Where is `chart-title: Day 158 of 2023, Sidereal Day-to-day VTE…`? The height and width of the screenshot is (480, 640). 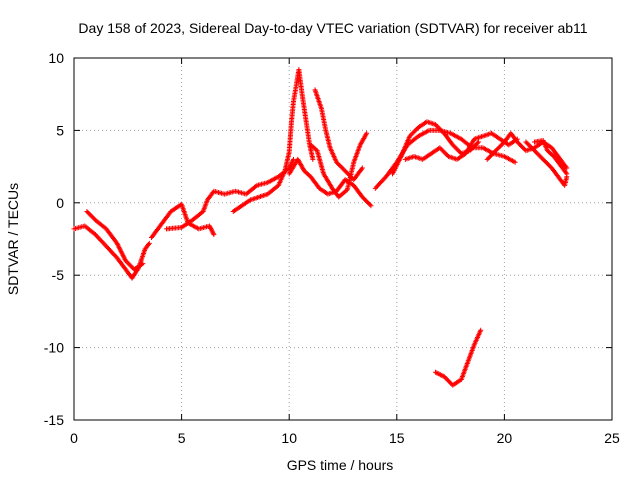 chart-title: Day 158 of 2023, Sidereal Day-to-day VTE… is located at coordinates (332, 28).